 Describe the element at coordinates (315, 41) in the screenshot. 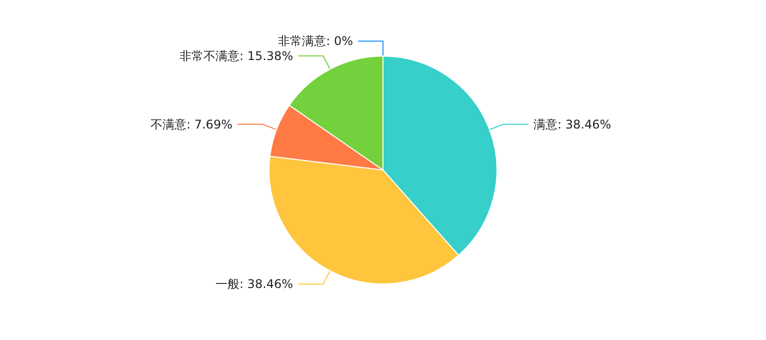

I see `legend-label: 非常满意: 0%` at that location.